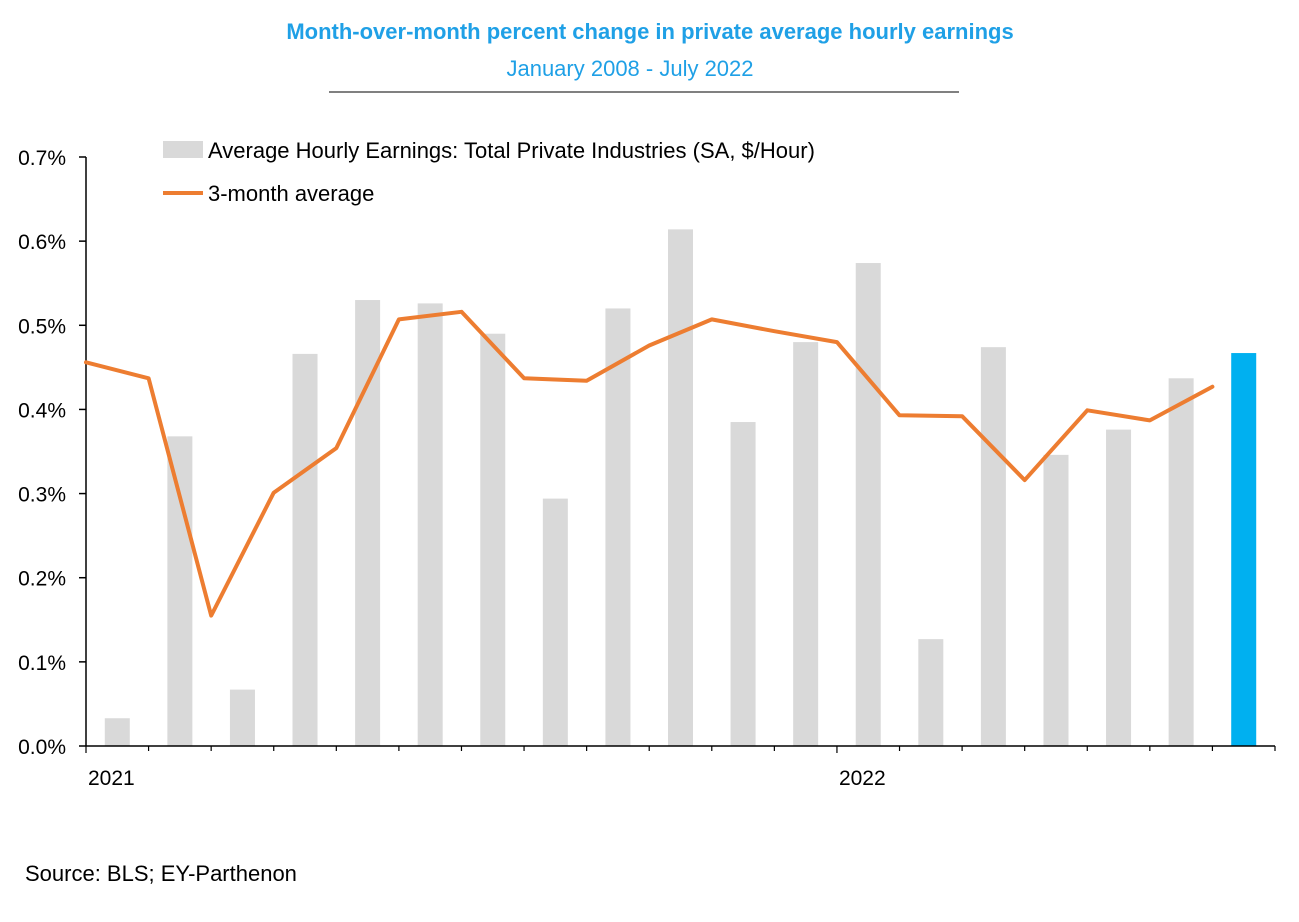 This screenshot has height=922, width=1299. I want to click on chart-subtitle: January 2008 - July 2022, so click(629, 68).